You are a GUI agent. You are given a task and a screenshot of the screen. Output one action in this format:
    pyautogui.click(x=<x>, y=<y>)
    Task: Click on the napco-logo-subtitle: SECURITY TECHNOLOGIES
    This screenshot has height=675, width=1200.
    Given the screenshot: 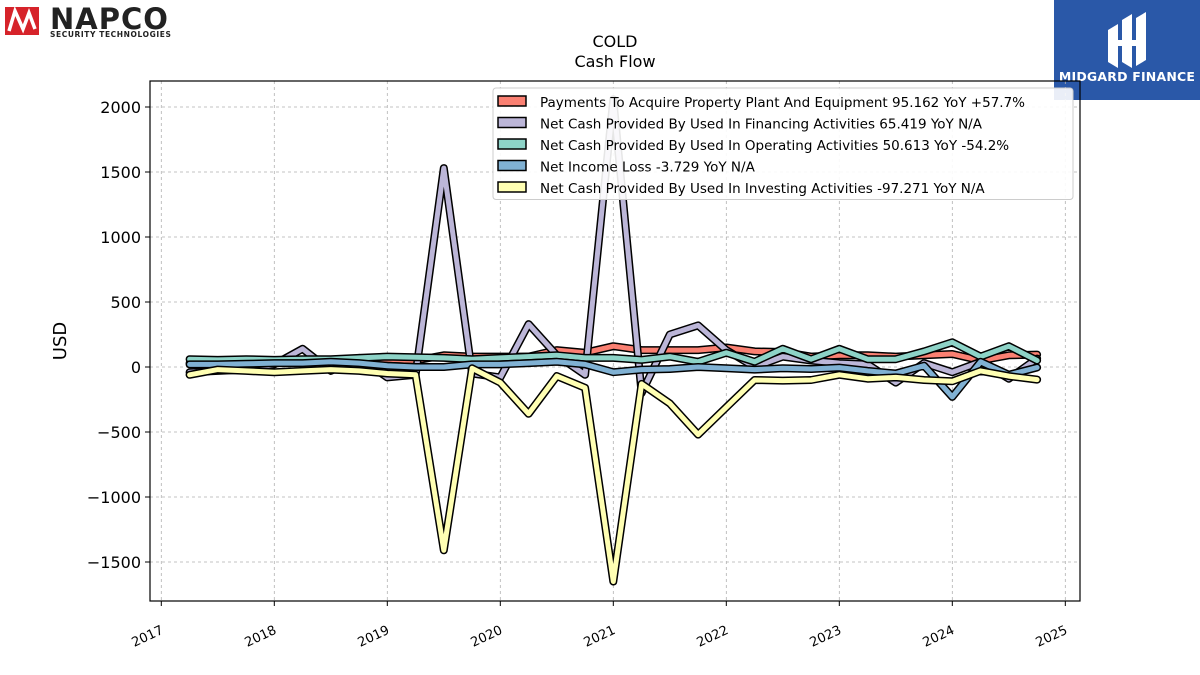 What is the action you would take?
    pyautogui.click(x=111, y=34)
    